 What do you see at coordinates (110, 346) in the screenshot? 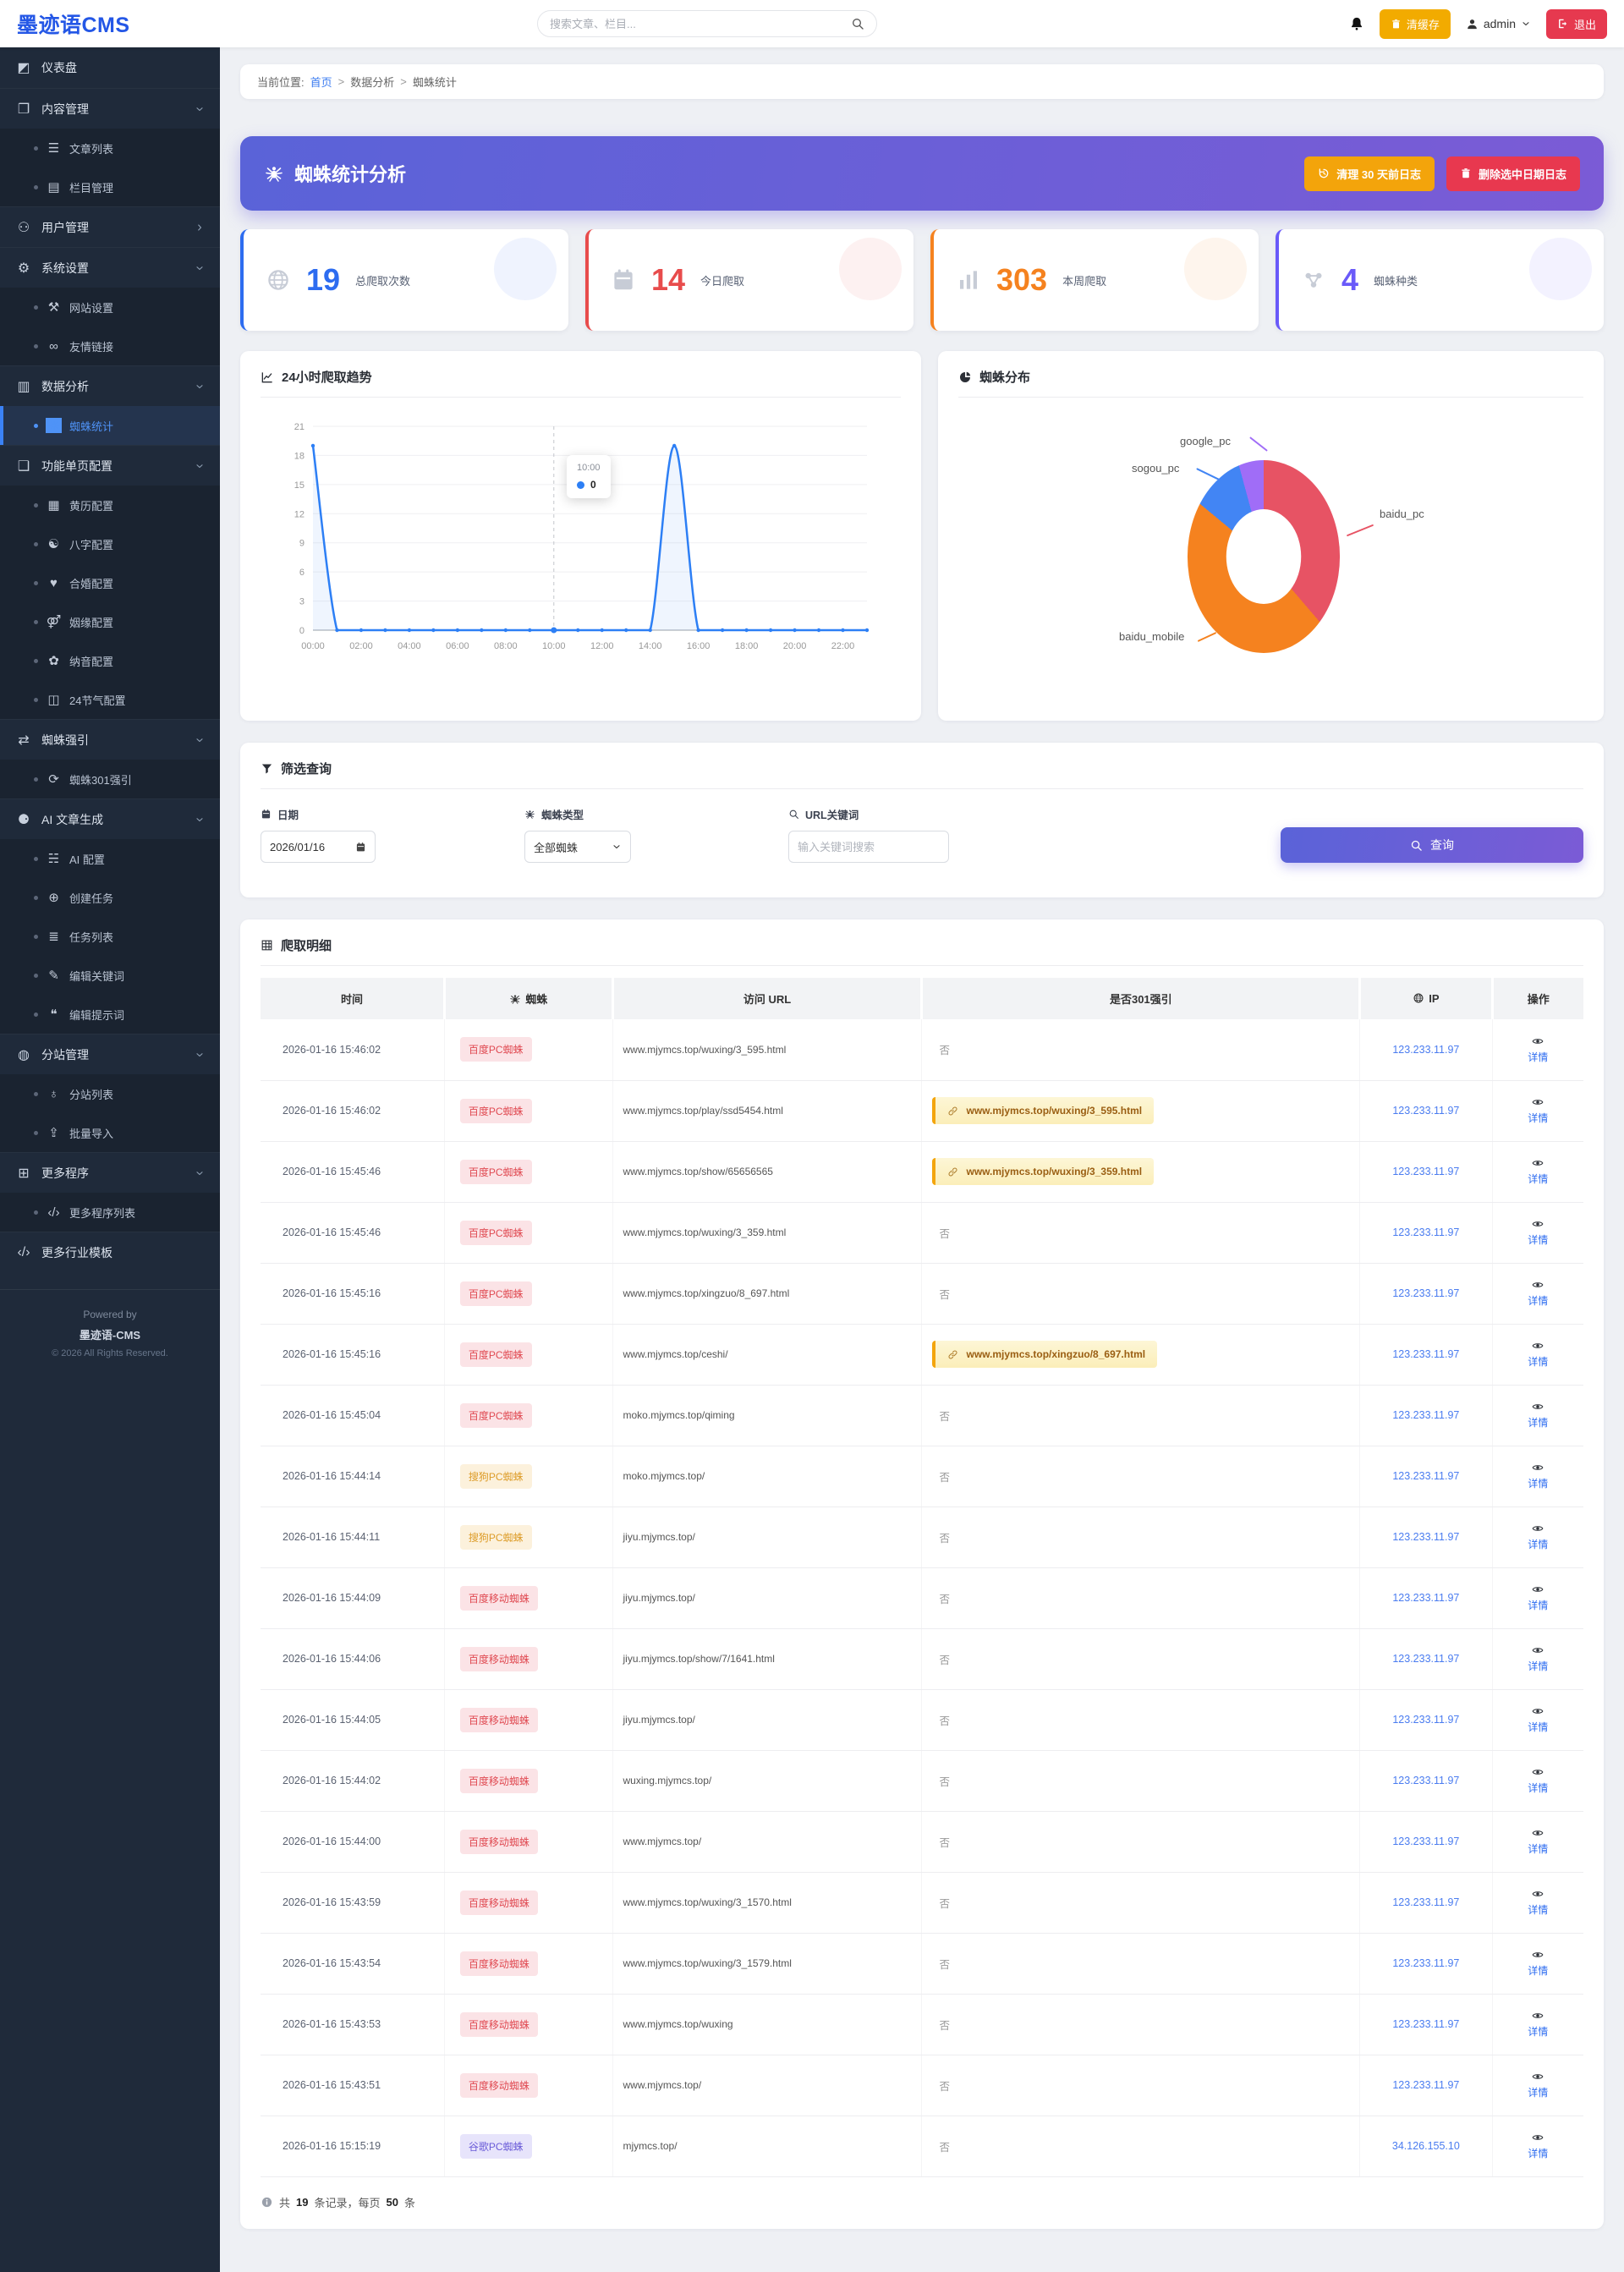
I see `sidebar-item-friend-links: ∞ 友情链接` at bounding box center [110, 346].